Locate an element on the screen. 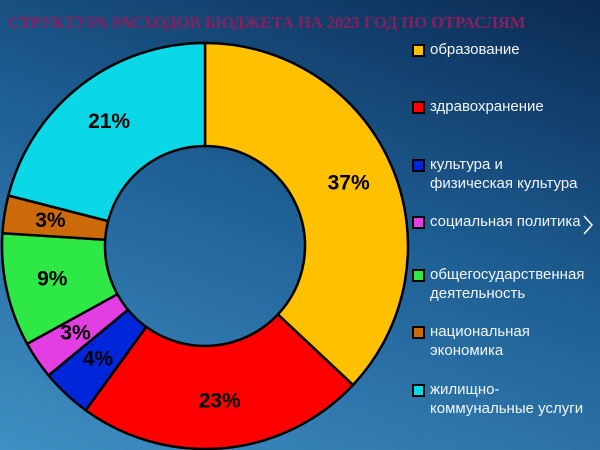 The width and height of the screenshot is (600, 450). legend-item: образование is located at coordinates (499, 49).